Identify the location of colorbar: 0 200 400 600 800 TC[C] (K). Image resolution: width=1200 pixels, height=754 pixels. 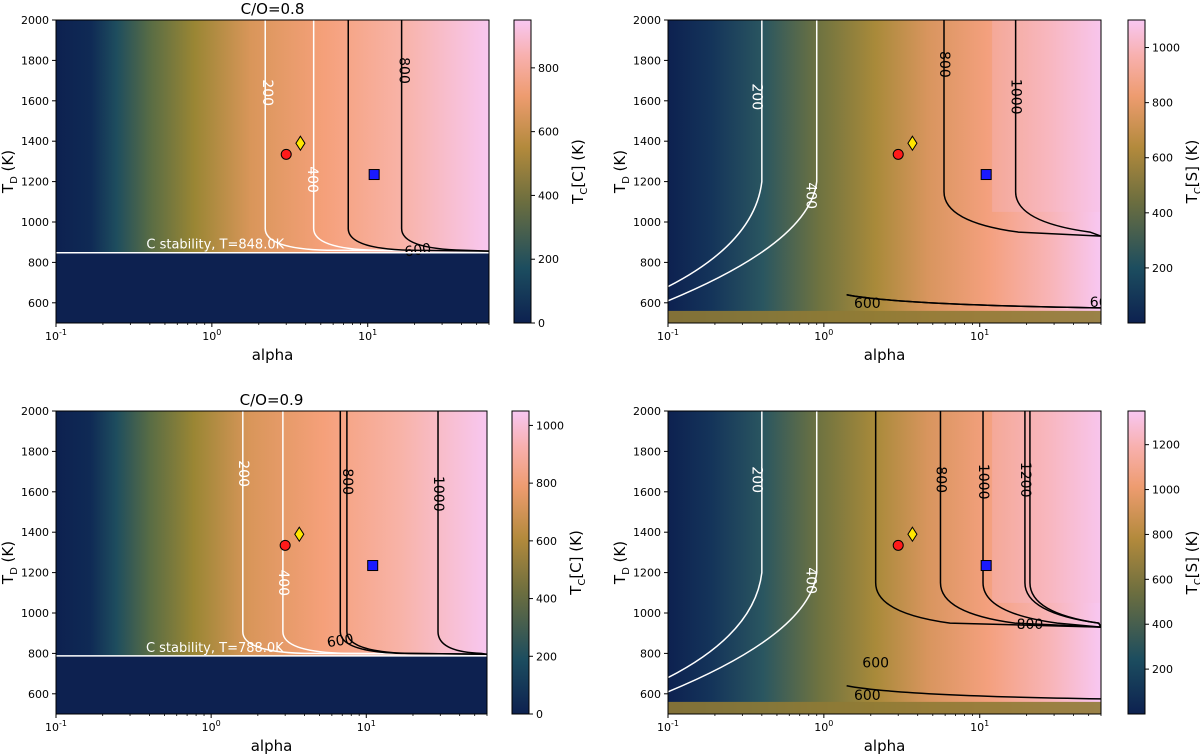
(551, 174).